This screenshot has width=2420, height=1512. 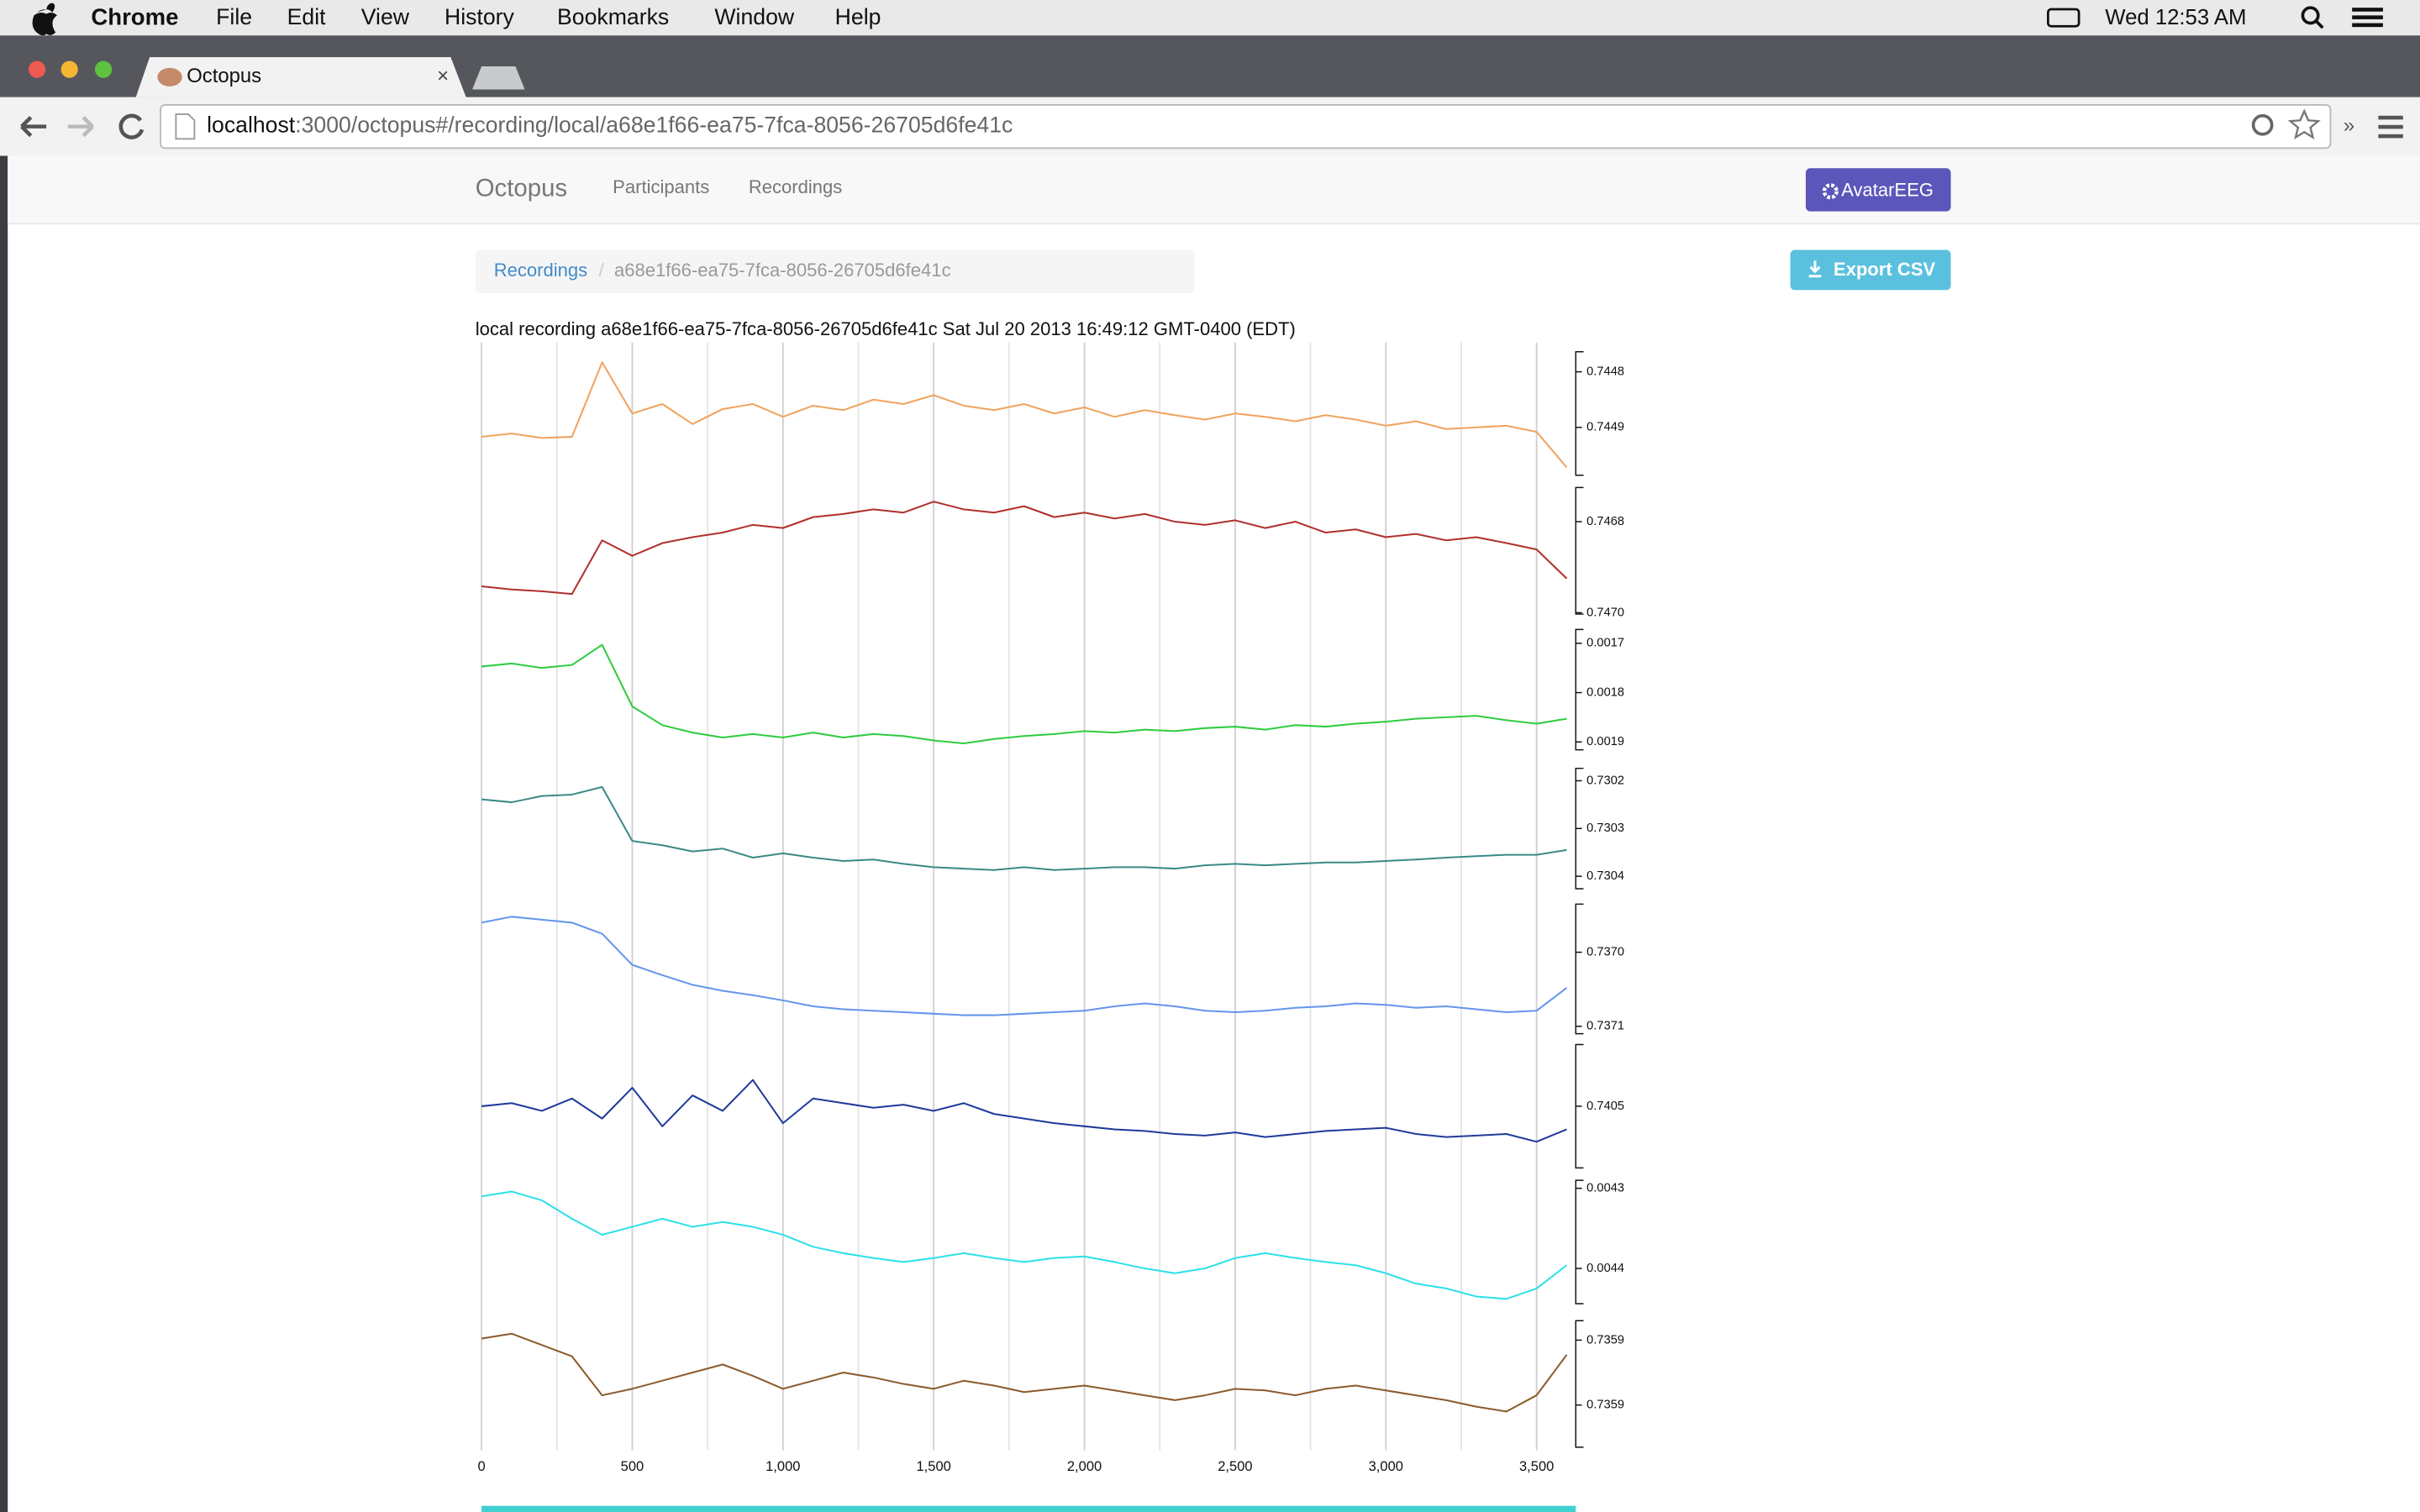 I want to click on menu-item: File, so click(x=234, y=16).